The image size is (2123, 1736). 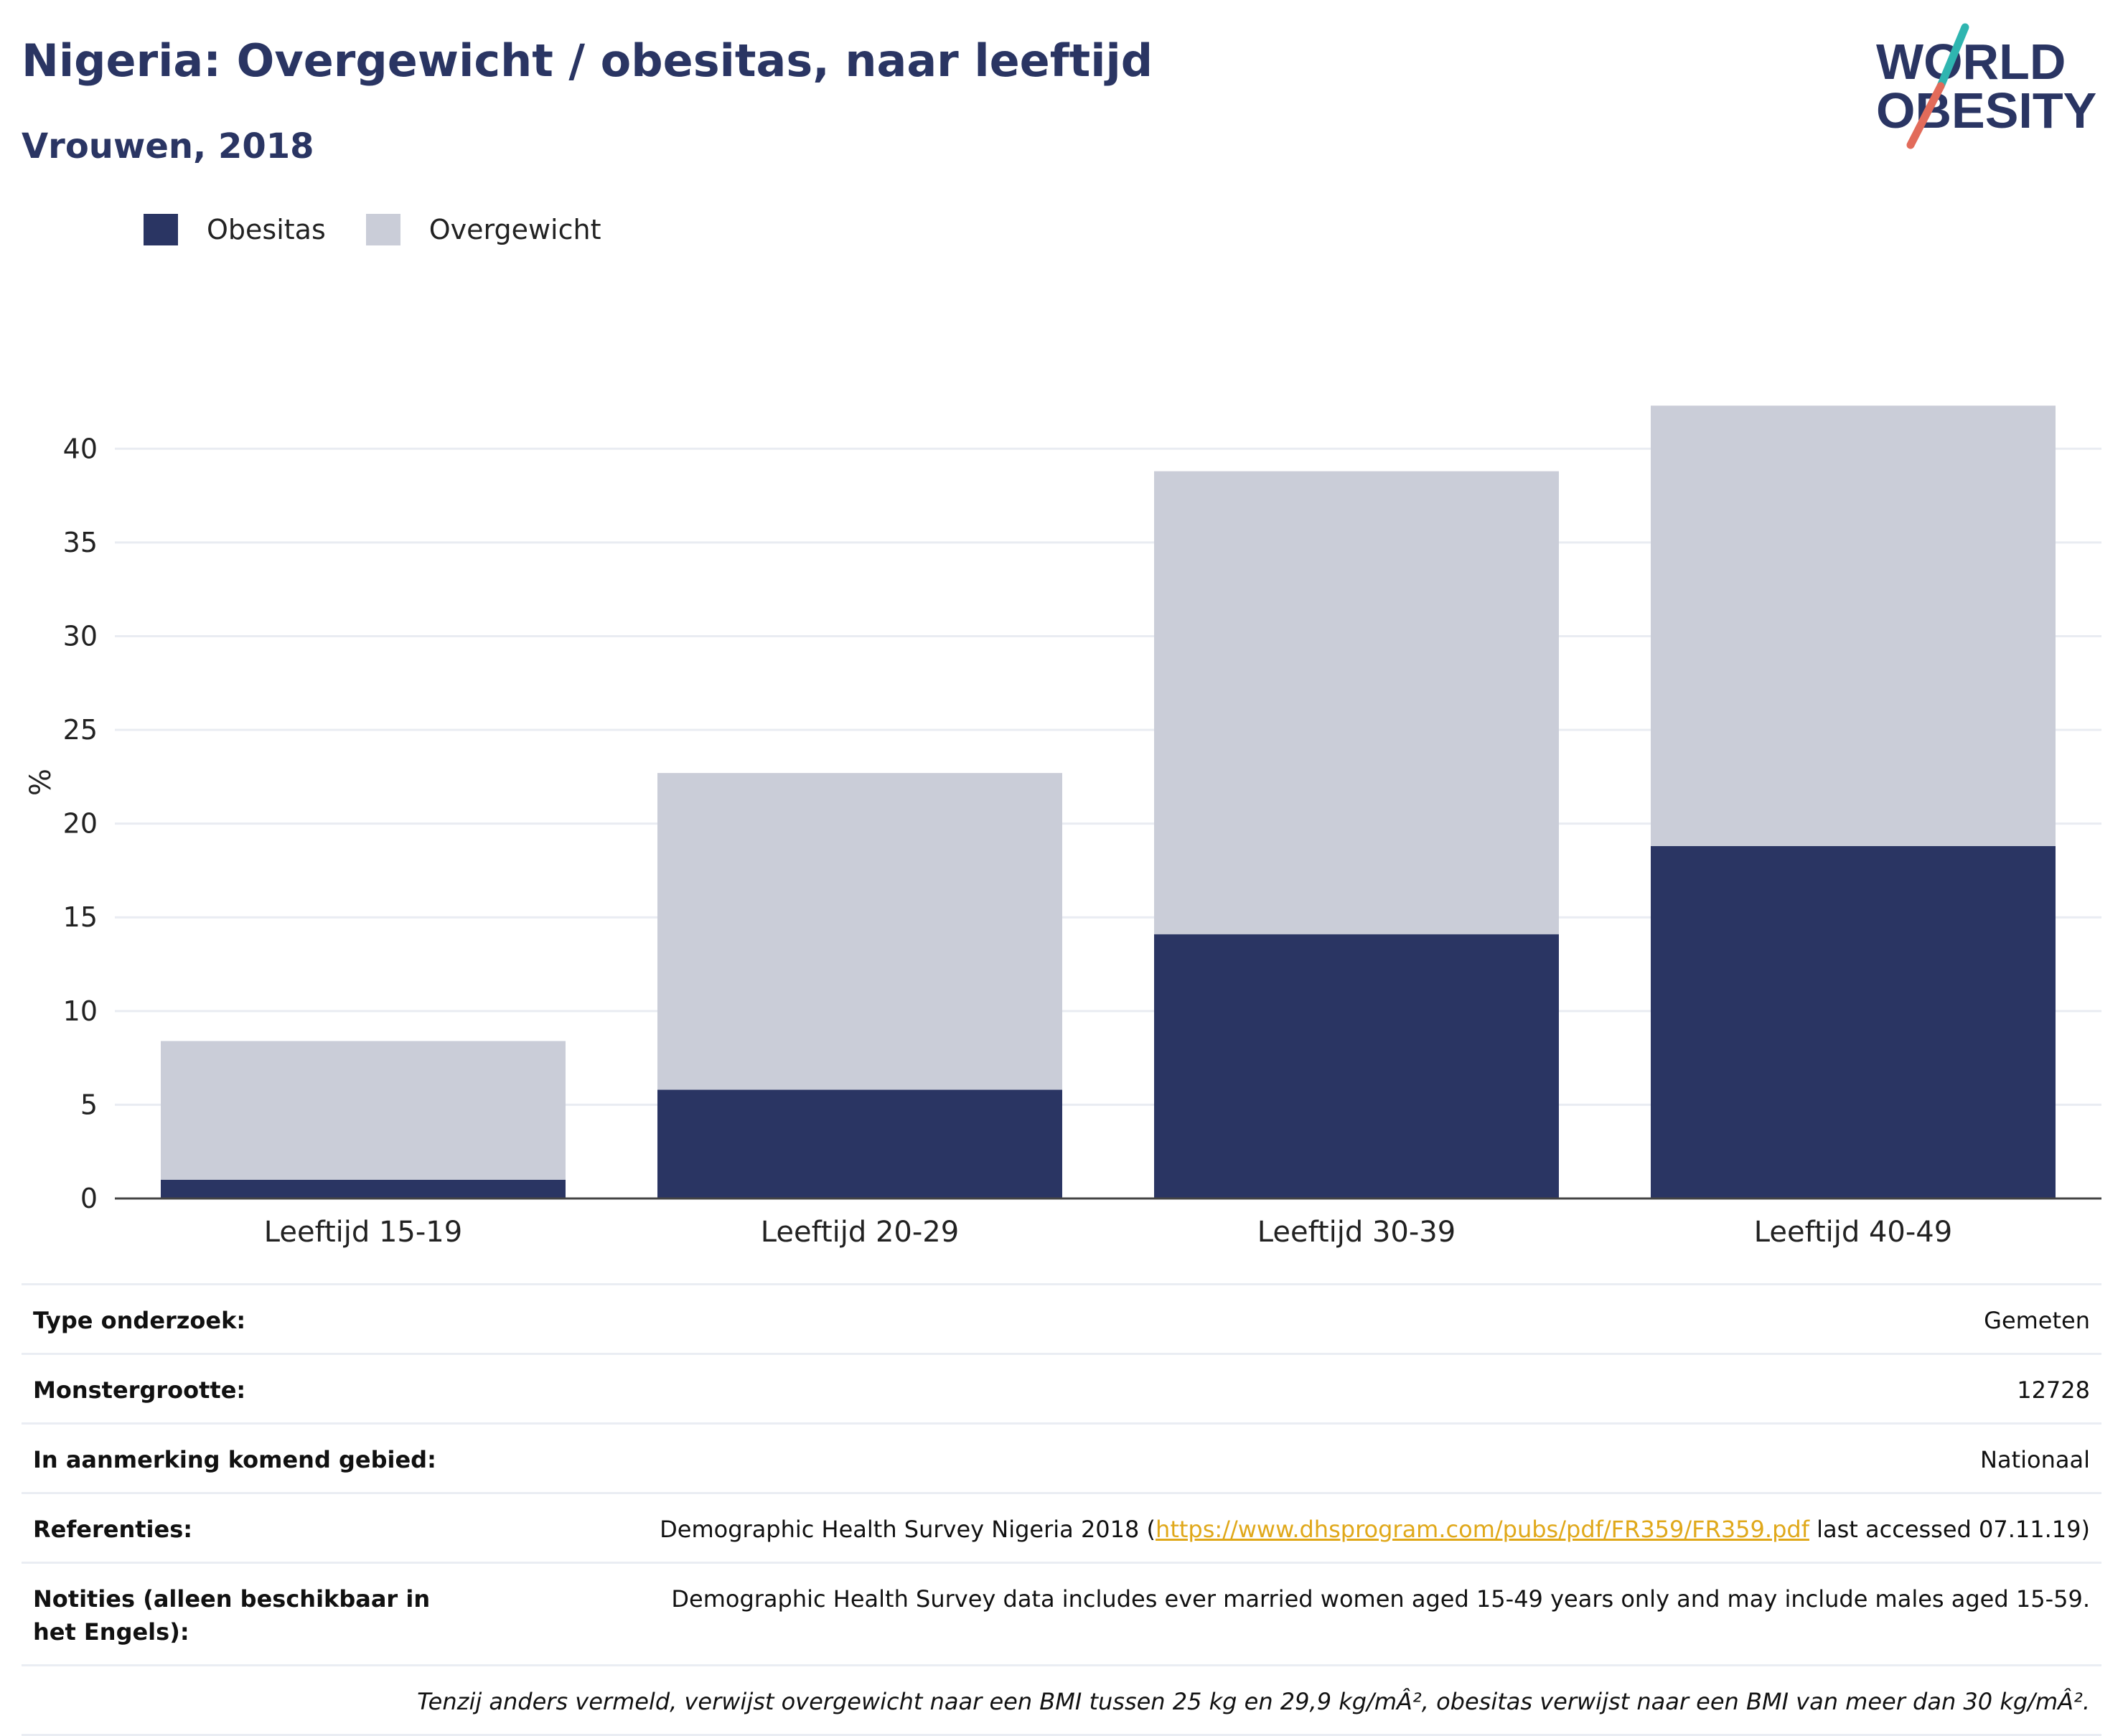 I want to click on y-tick-label: 35, so click(x=80, y=542).